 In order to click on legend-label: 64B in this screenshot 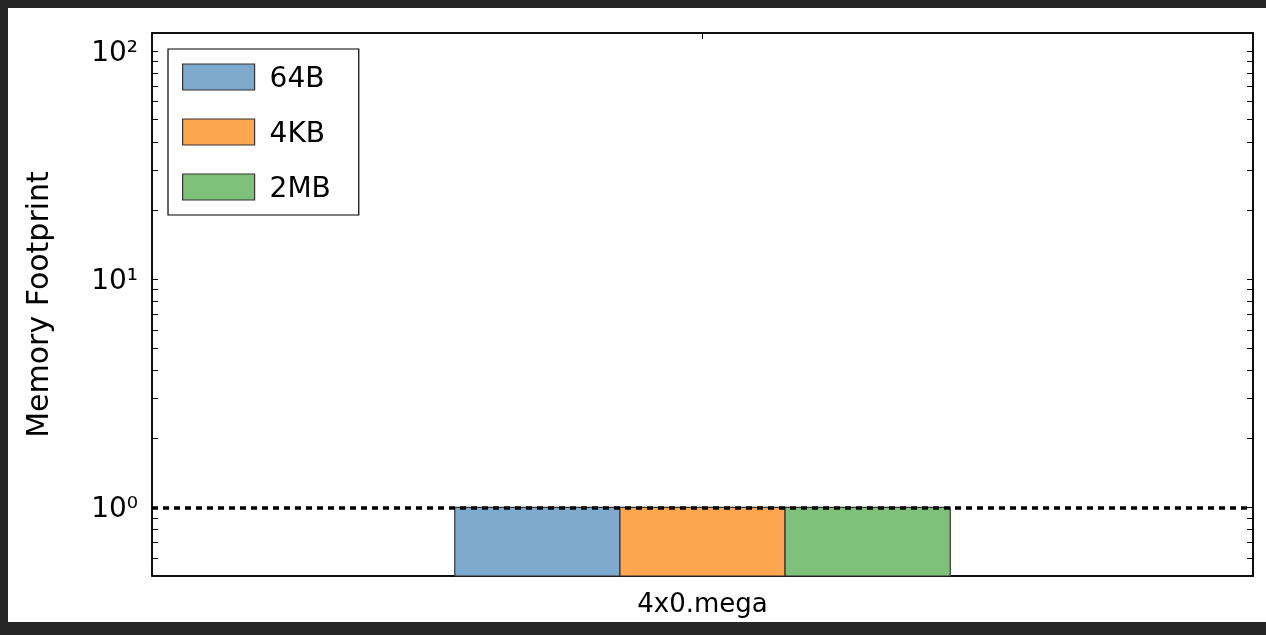, I will do `click(297, 77)`.